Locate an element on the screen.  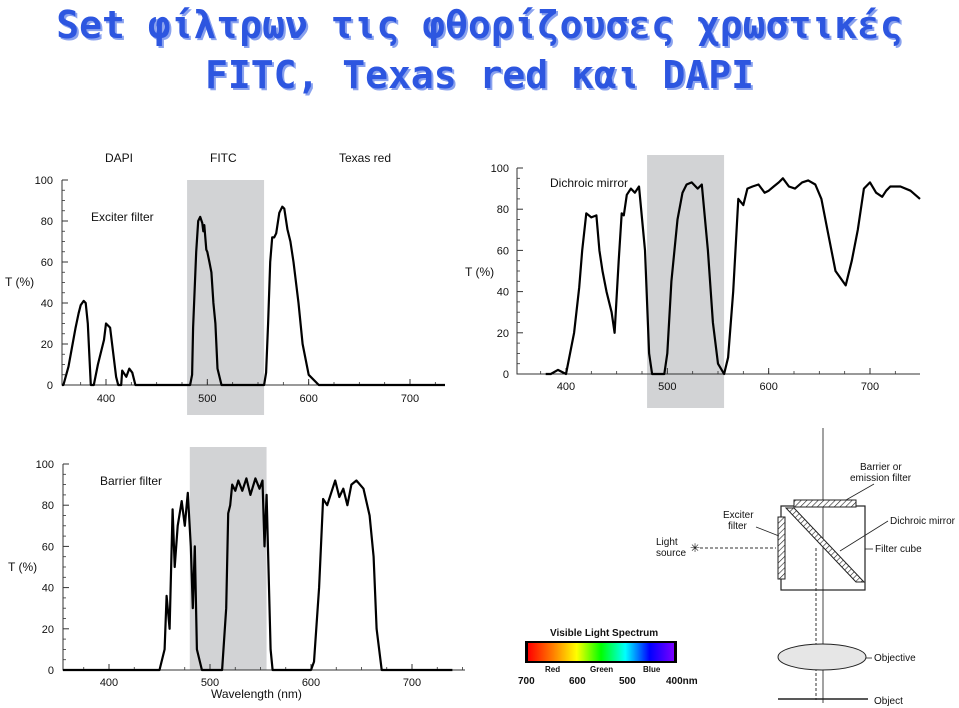
series-label-barrier: Barrier filter is located at coordinates (131, 481).